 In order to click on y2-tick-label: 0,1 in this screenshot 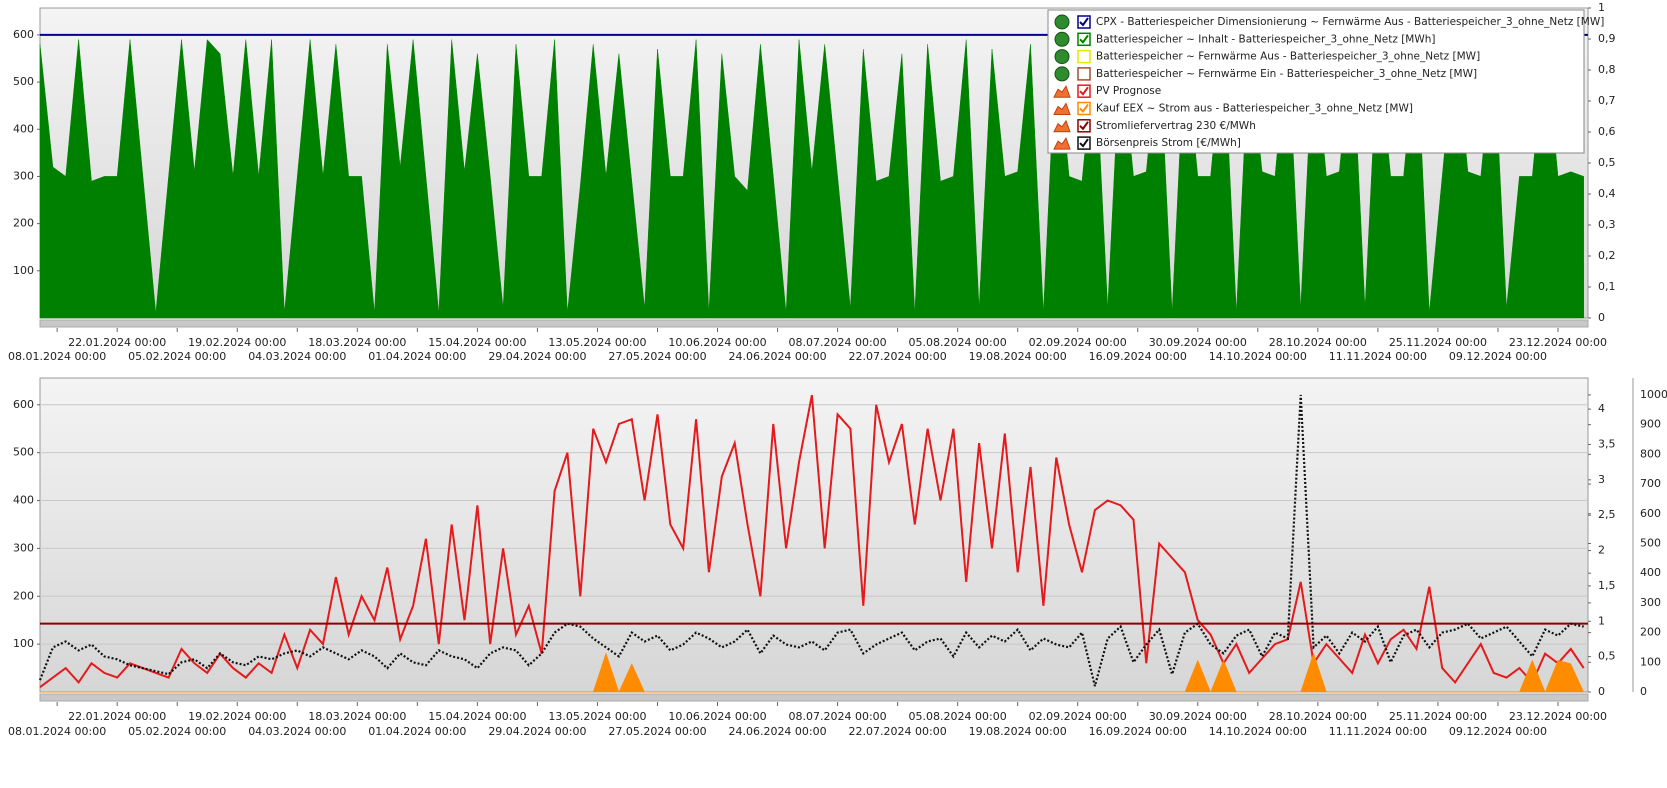, I will do `click(1607, 286)`.